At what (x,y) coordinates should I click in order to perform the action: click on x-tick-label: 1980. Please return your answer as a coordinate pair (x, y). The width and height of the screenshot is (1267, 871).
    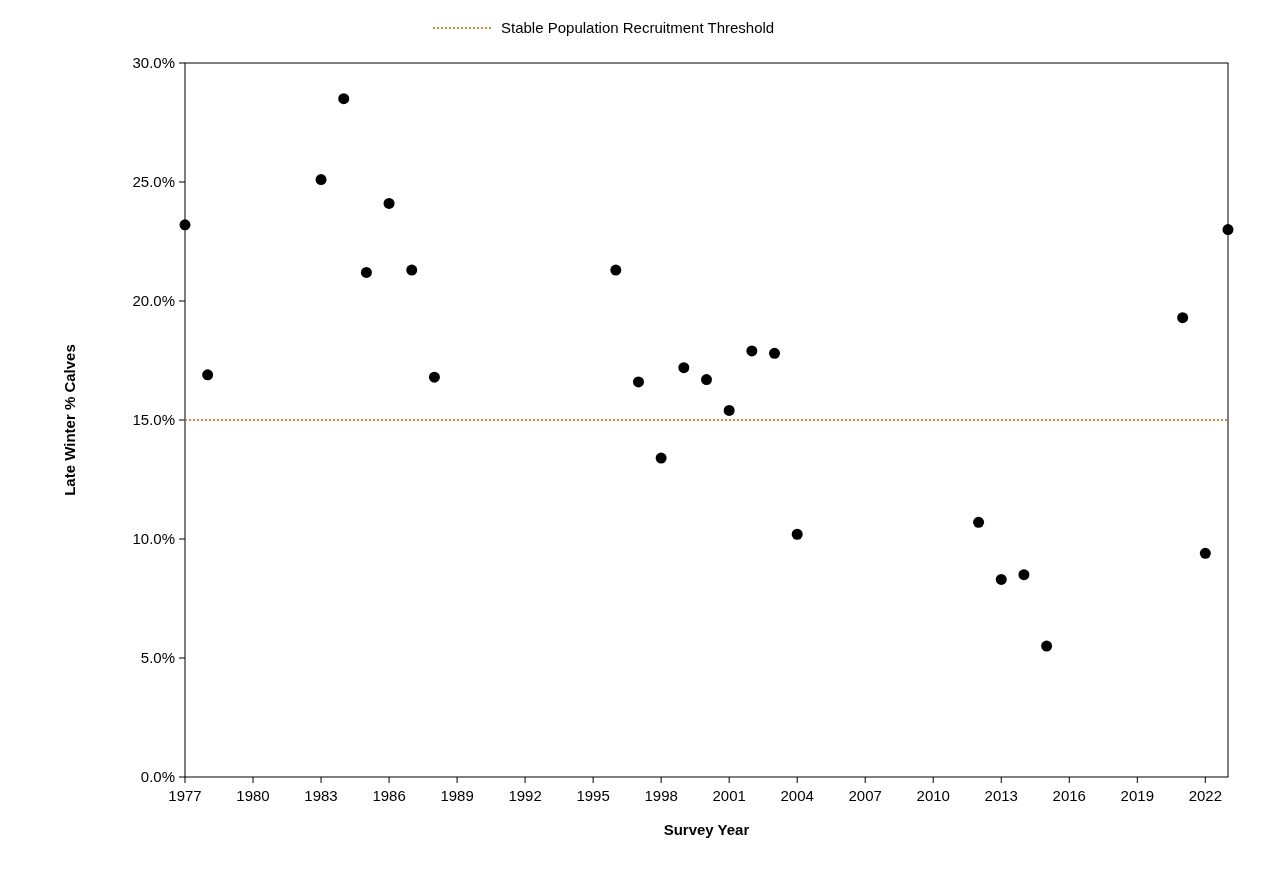
    Looking at the image, I should click on (253, 795).